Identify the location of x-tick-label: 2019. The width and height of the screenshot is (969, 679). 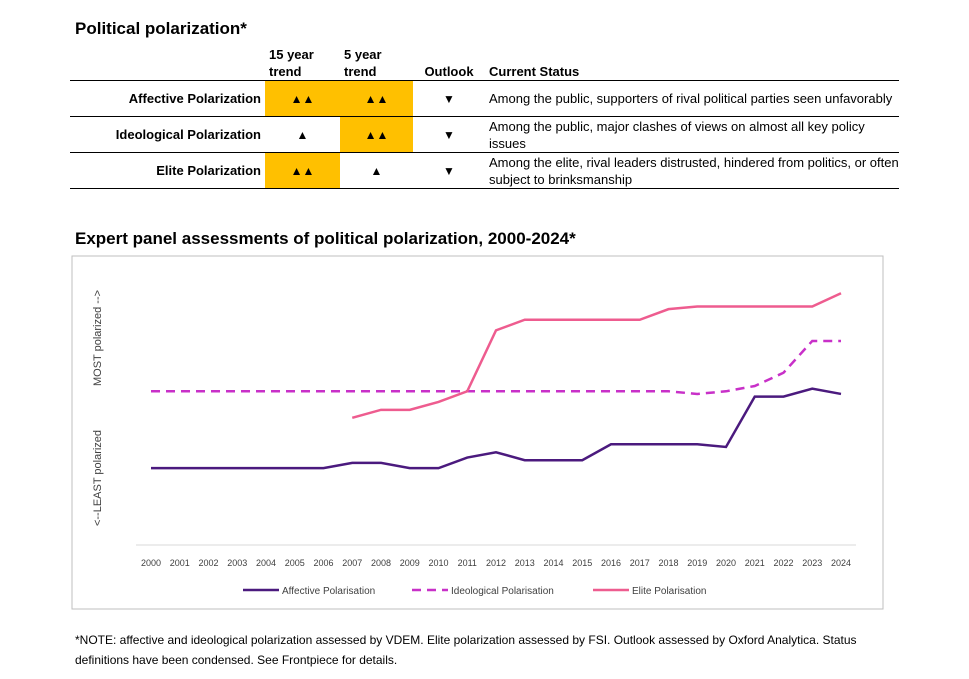
(697, 563).